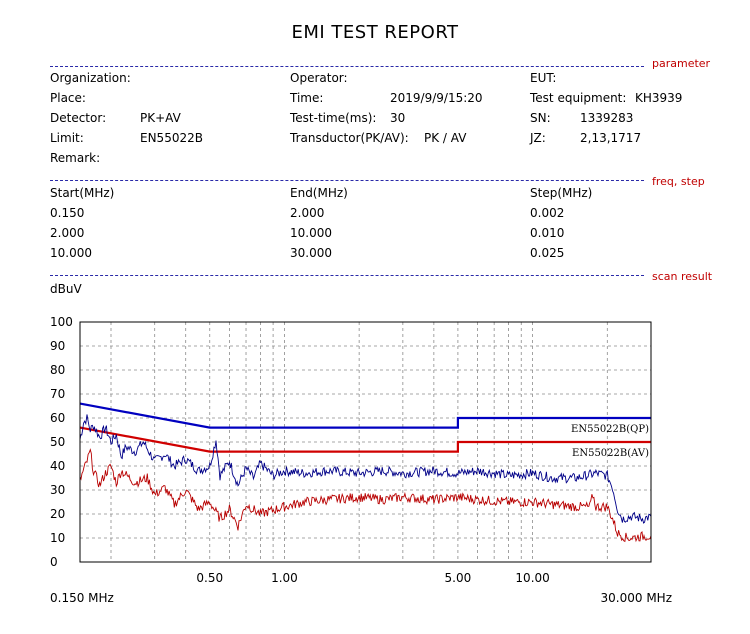 This screenshot has height=634, width=750. I want to click on organization-label: Organization:, so click(90, 78).